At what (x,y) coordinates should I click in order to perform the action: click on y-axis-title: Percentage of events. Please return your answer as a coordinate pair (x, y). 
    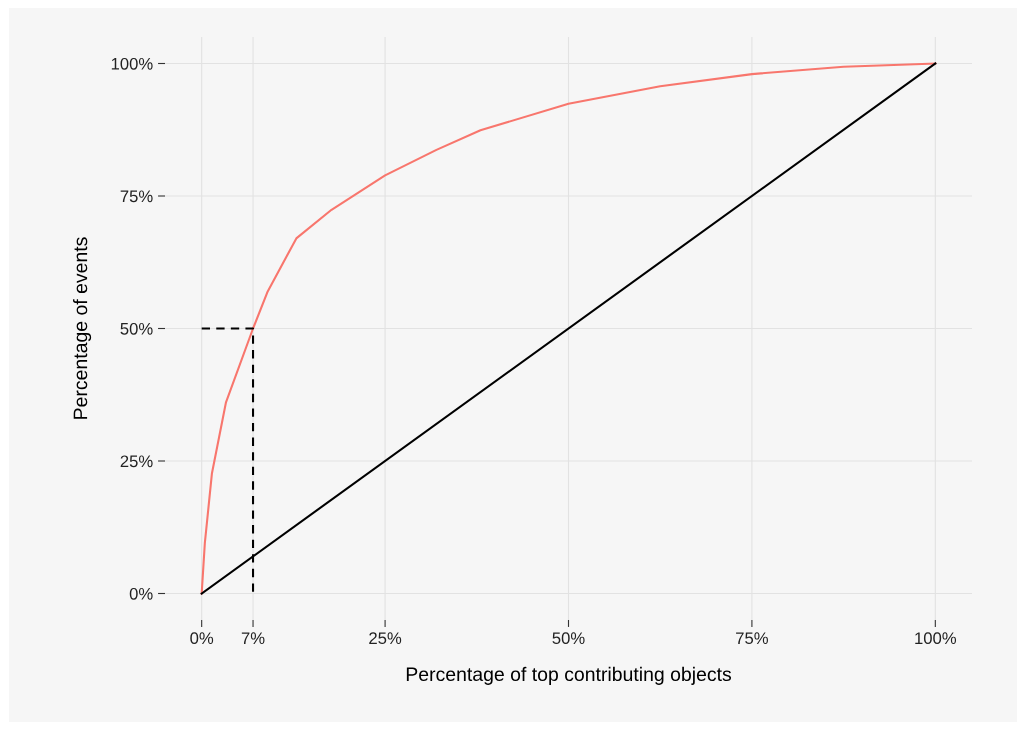
    Looking at the image, I should click on (82, 328).